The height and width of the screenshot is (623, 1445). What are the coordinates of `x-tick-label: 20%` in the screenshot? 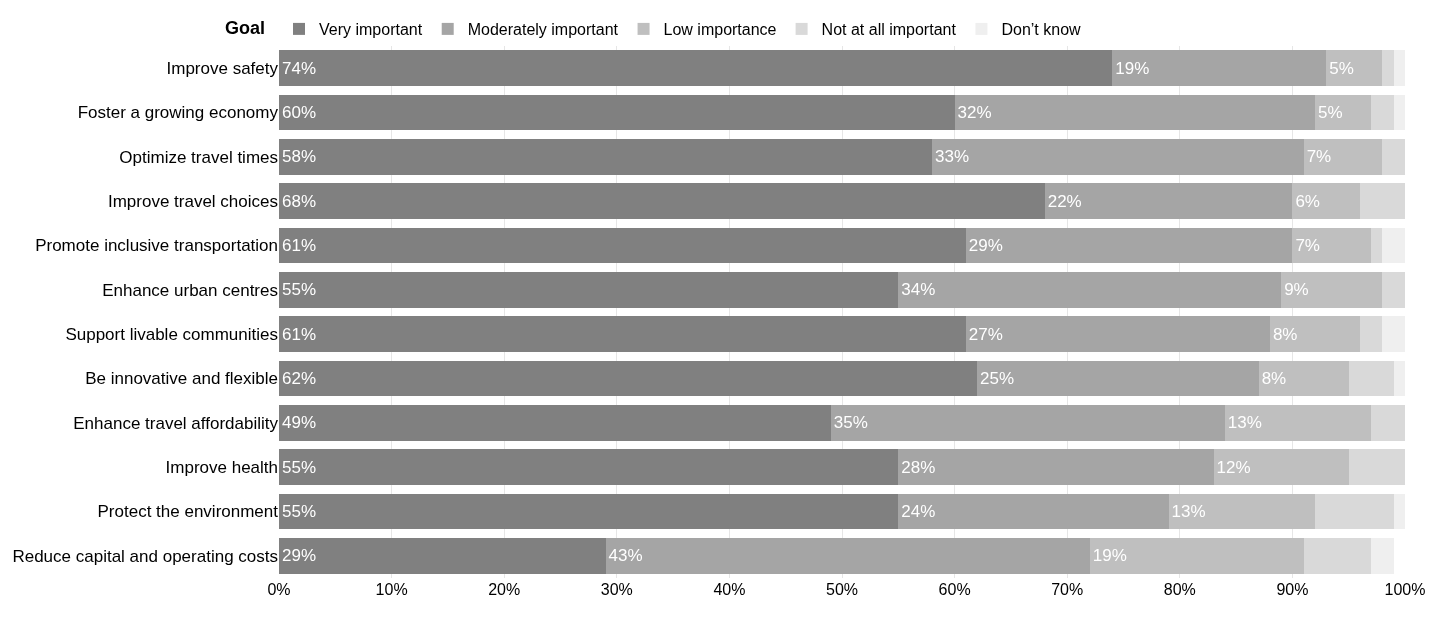 It's located at (504, 589).